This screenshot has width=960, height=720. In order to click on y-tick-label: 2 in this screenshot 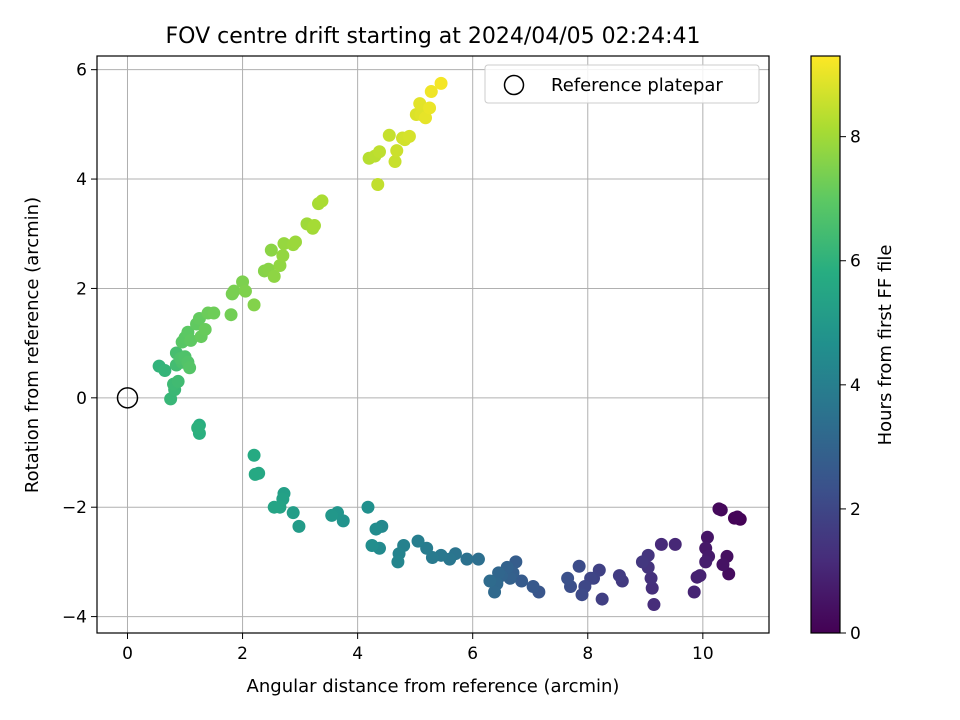, I will do `click(81, 289)`.